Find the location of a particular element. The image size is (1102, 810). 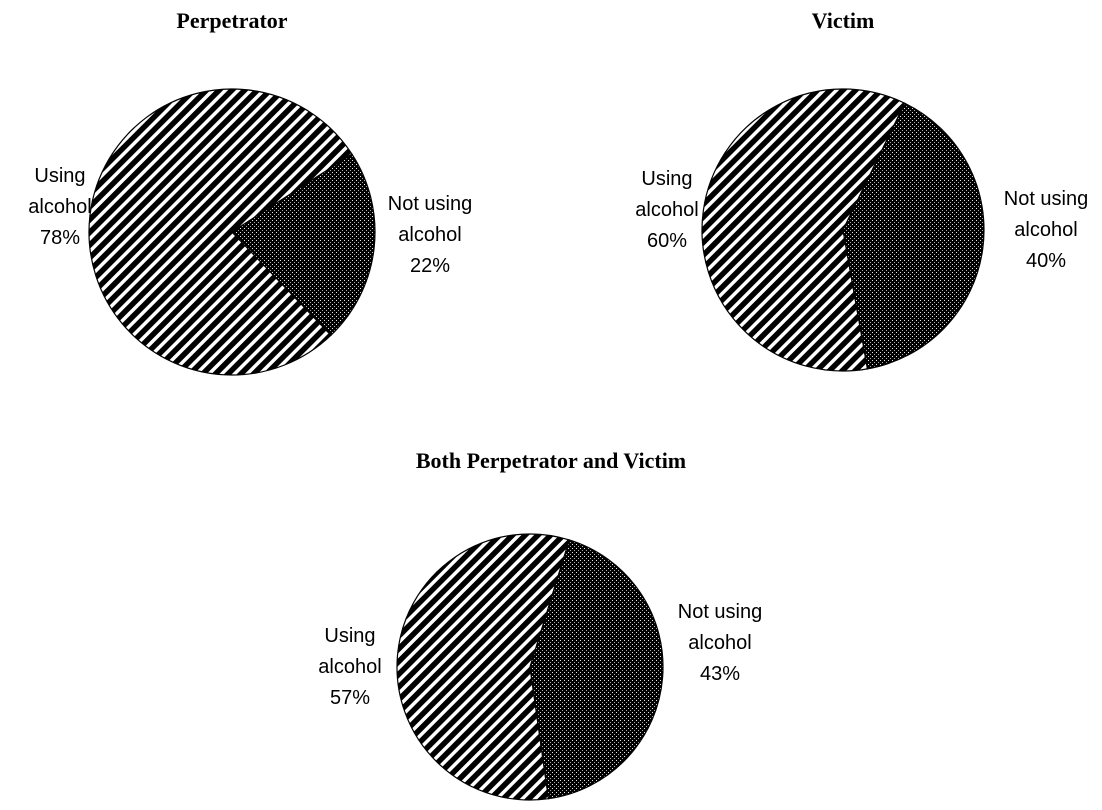

chart-title: Perpetrator is located at coordinates (232, 20).